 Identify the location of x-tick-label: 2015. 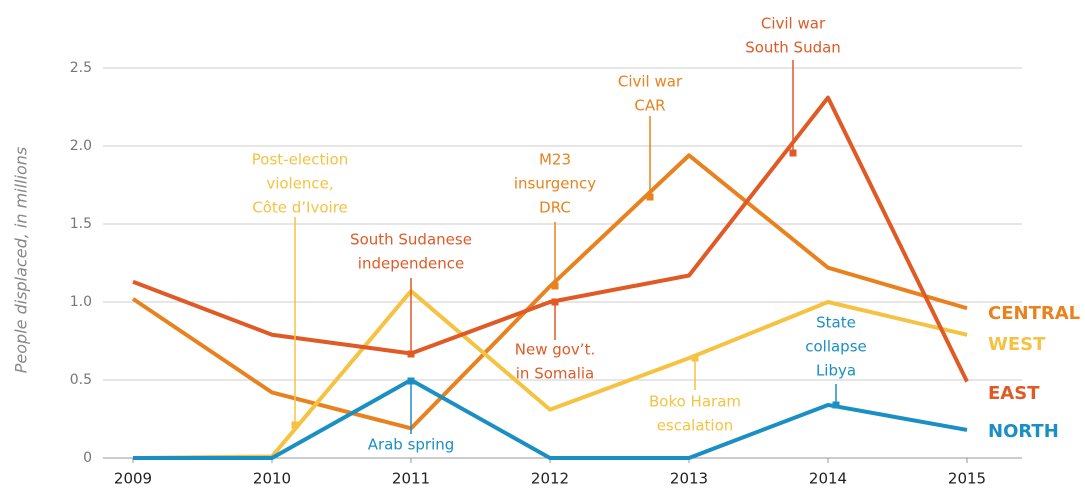
(967, 479).